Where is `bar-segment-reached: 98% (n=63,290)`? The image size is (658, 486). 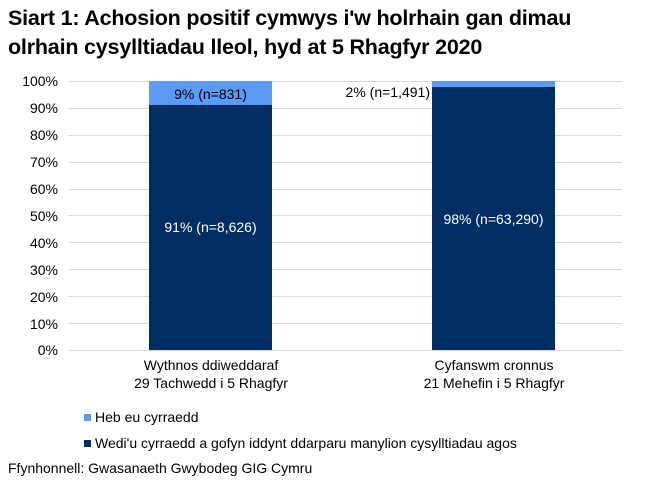 bar-segment-reached: 98% (n=63,290) is located at coordinates (493, 218).